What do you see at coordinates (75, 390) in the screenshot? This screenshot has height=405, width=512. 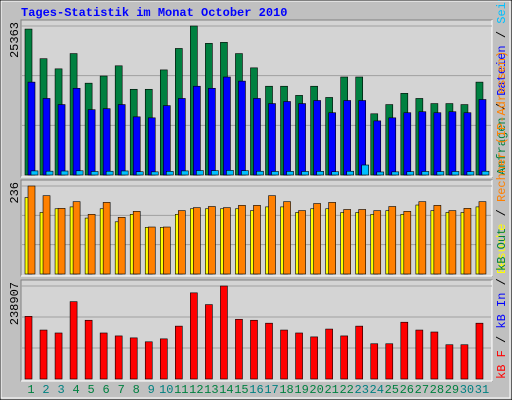 I see `x-tick-label: 4` at bounding box center [75, 390].